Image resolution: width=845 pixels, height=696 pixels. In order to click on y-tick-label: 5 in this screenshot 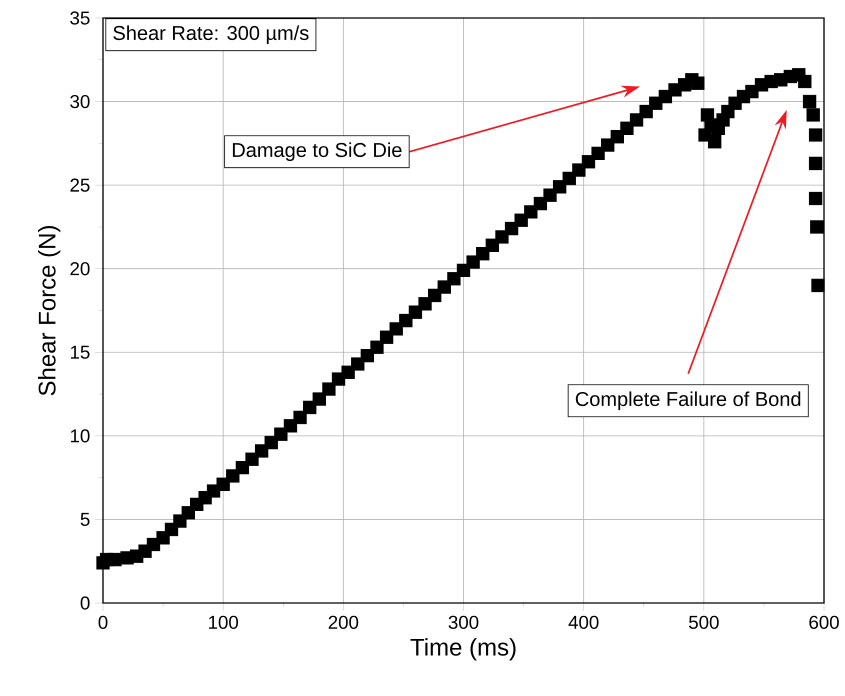, I will do `click(85, 519)`.